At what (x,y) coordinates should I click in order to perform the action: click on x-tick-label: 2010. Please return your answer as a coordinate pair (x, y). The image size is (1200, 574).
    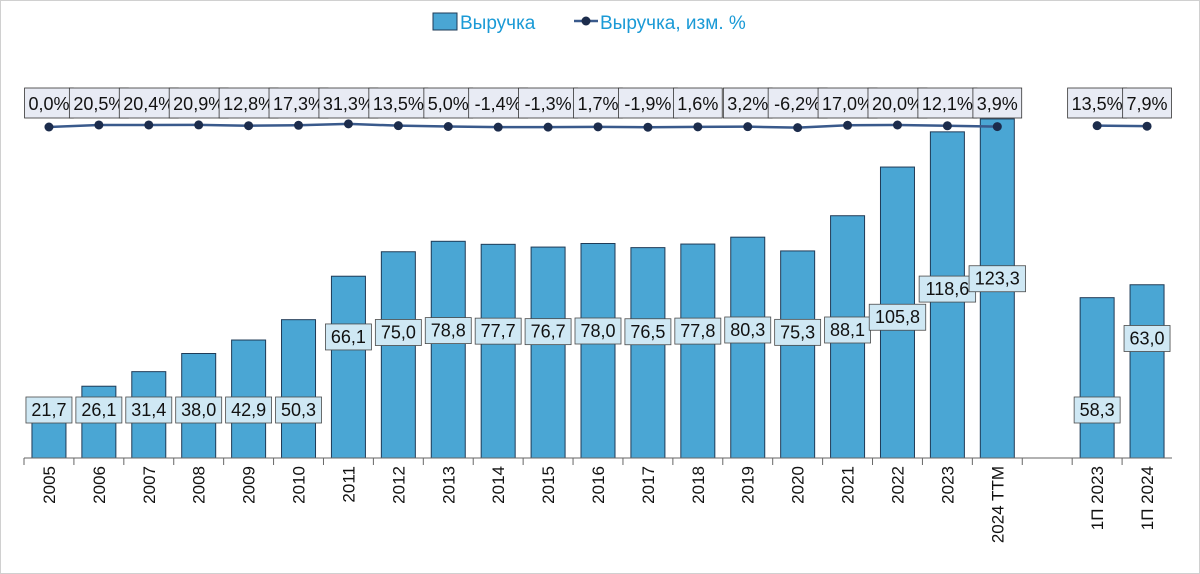
    Looking at the image, I should click on (299, 485).